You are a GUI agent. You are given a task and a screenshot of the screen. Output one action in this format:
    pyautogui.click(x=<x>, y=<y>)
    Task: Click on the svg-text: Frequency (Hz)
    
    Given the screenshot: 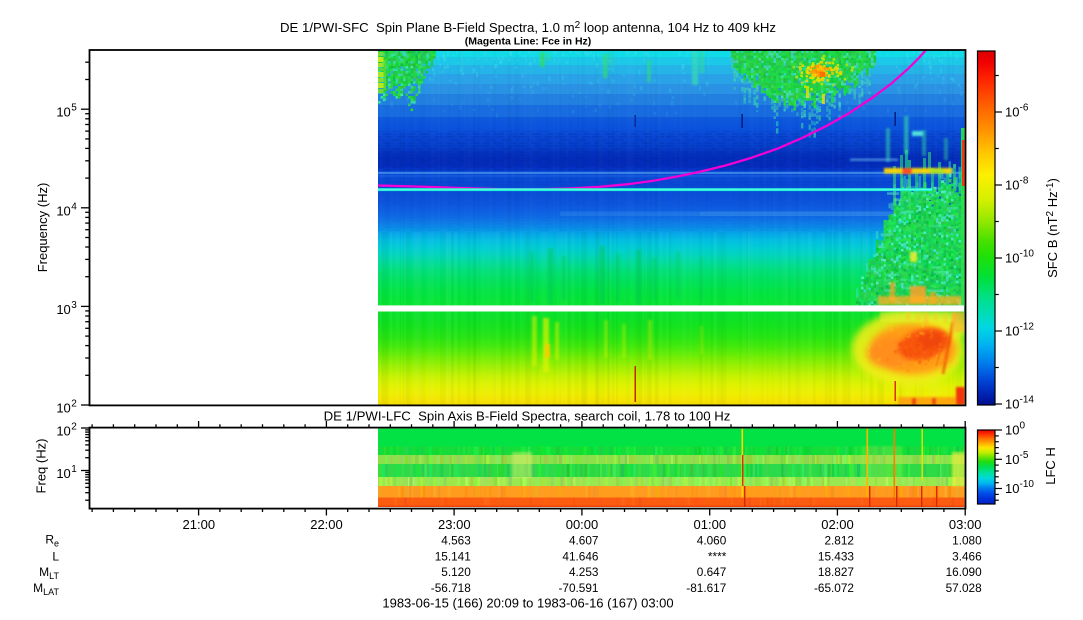 What is the action you would take?
    pyautogui.click(x=42, y=228)
    